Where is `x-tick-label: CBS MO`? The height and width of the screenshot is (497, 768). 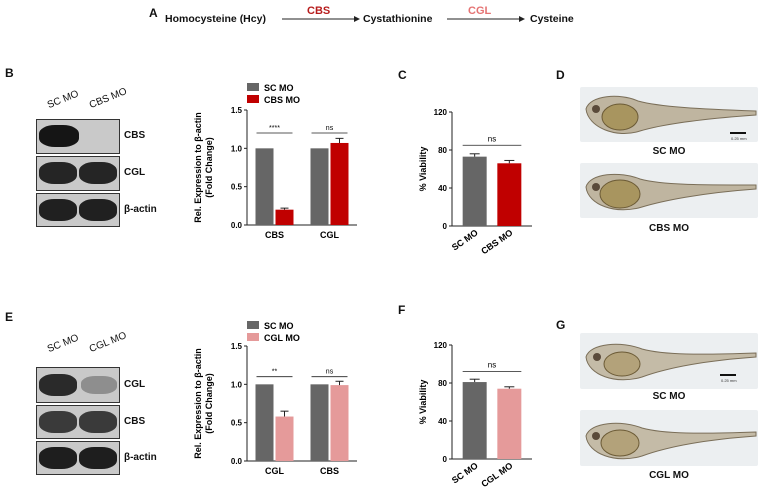 x-tick-label: CBS MO is located at coordinates (496, 241).